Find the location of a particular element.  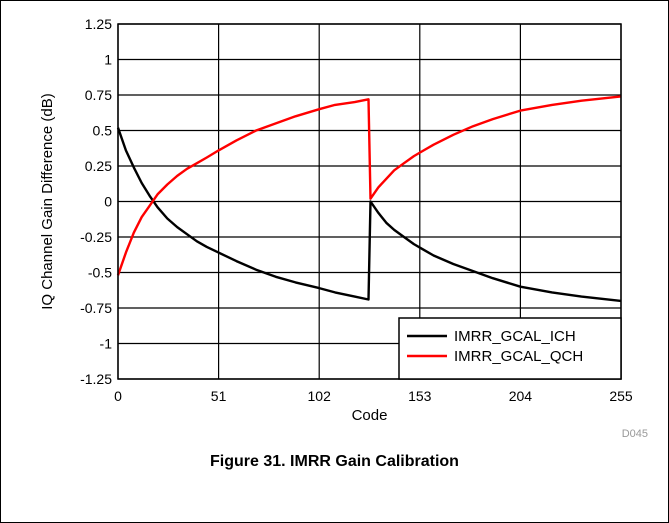

y-tick-label: 0.25 is located at coordinates (98, 166).